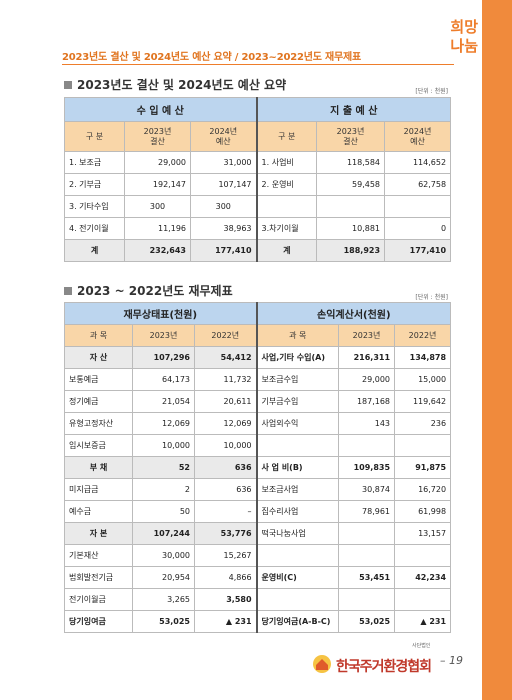  What do you see at coordinates (98, 621) in the screenshot?
I see `cell: 당기잉여금` at bounding box center [98, 621].